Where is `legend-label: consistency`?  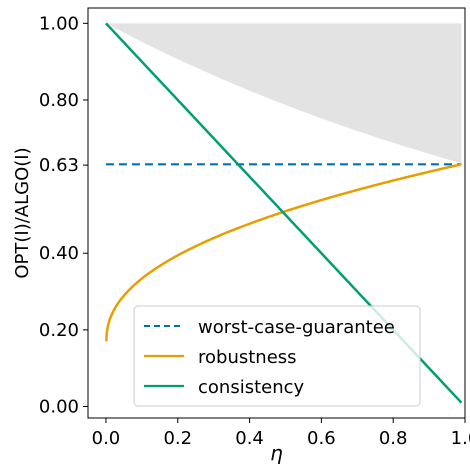 legend-label: consistency is located at coordinates (251, 387).